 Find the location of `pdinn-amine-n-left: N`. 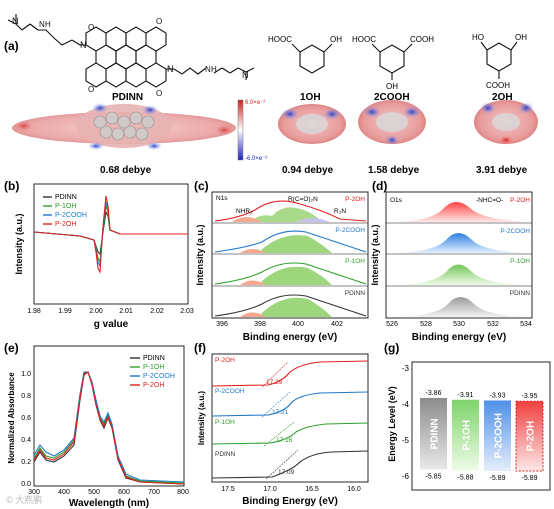

pdinn-amine-n-left: N is located at coordinates (15, 21).